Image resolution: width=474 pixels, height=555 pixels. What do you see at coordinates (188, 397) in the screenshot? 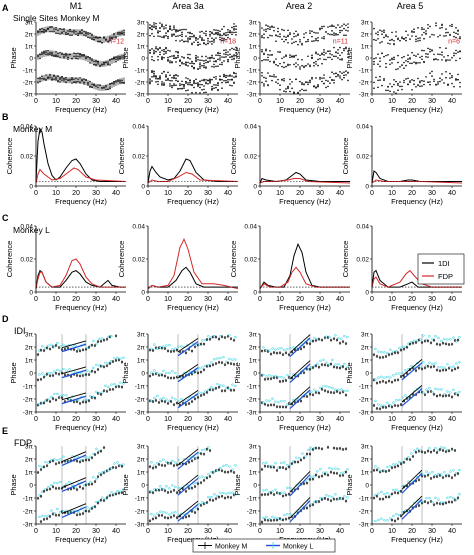
I see `fit-line-monkey-m` at bounding box center [188, 397].